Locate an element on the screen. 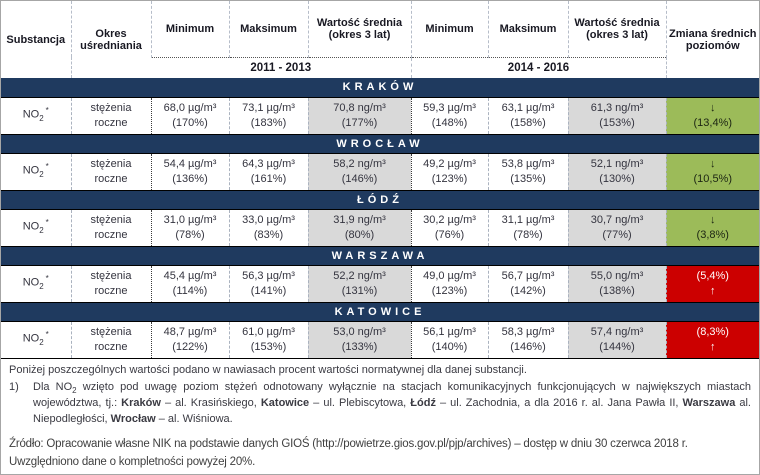 The width and height of the screenshot is (760, 475). max-2014-2016-cell: 58,3 µg/m³ (146%) is located at coordinates (527, 339).